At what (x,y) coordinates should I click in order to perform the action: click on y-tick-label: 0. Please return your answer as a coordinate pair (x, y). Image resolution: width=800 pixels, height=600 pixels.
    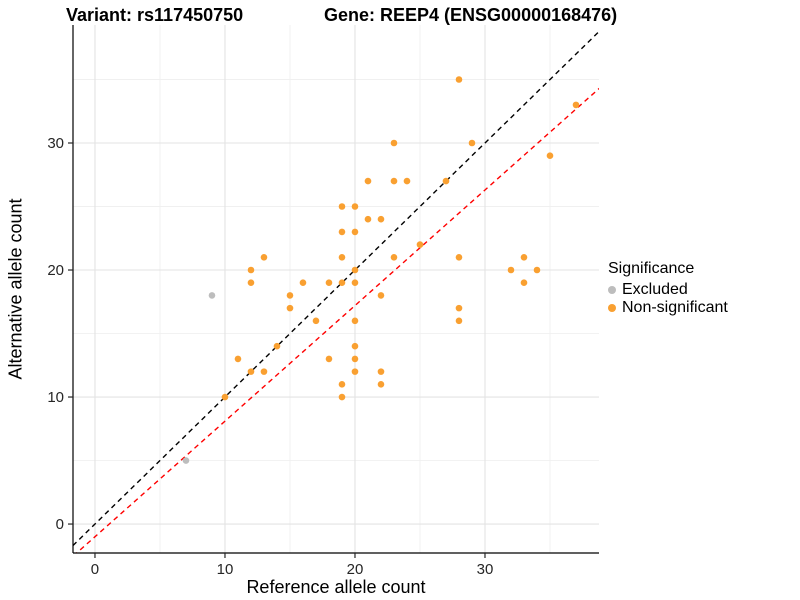
    Looking at the image, I should click on (60, 524).